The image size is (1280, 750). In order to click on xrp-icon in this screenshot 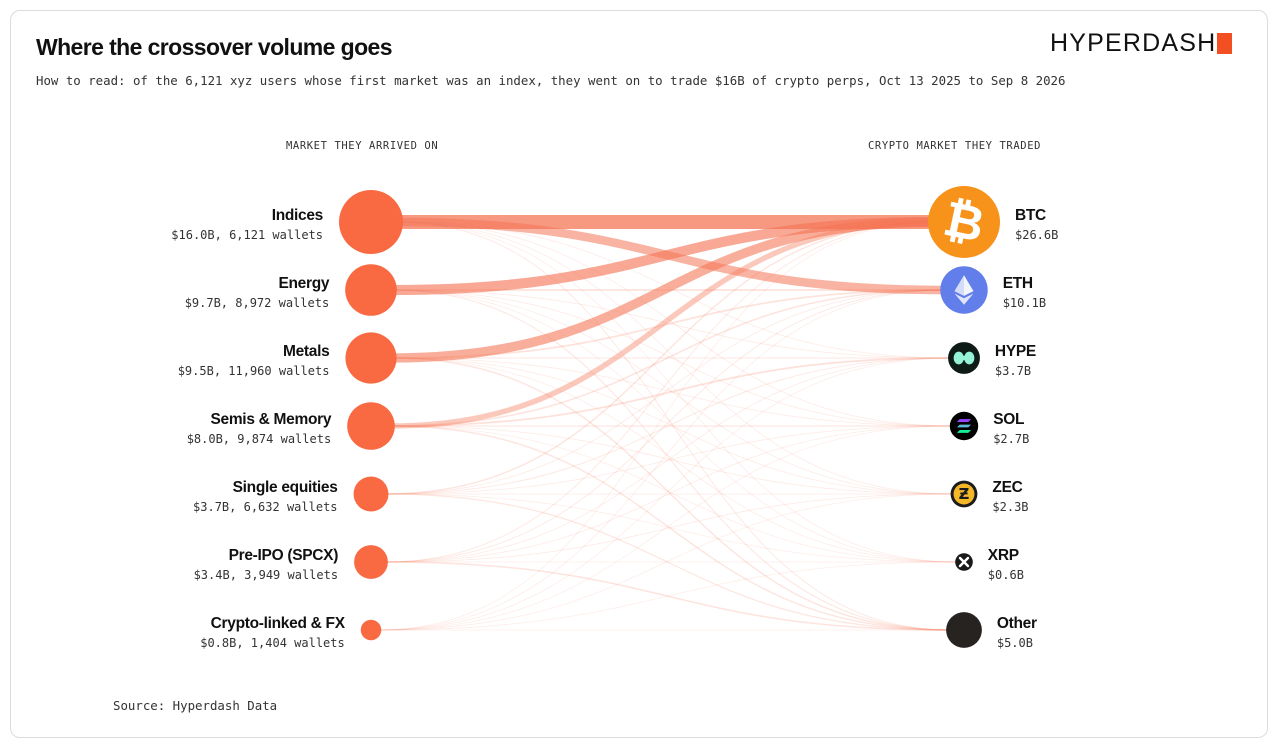, I will do `click(964, 562)`.